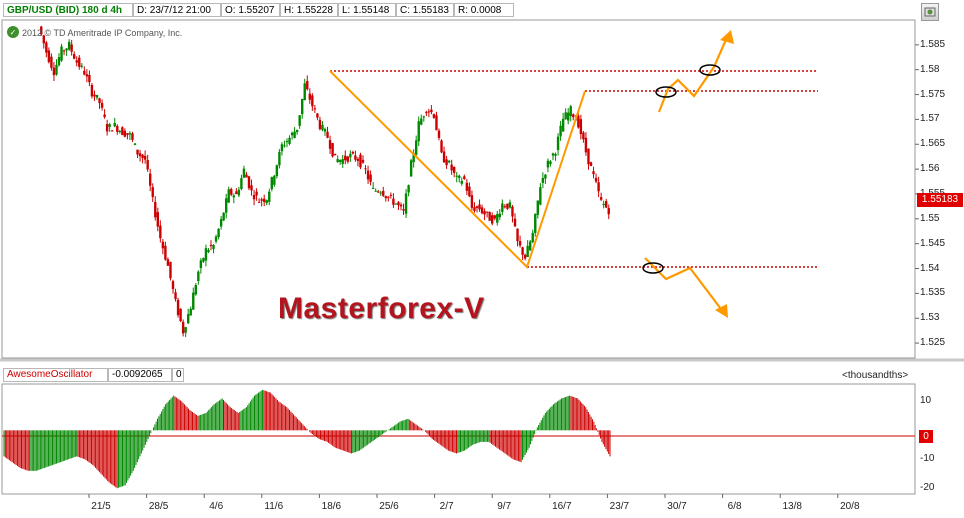 The width and height of the screenshot is (964, 518). I want to click on settings-icon, so click(930, 12).